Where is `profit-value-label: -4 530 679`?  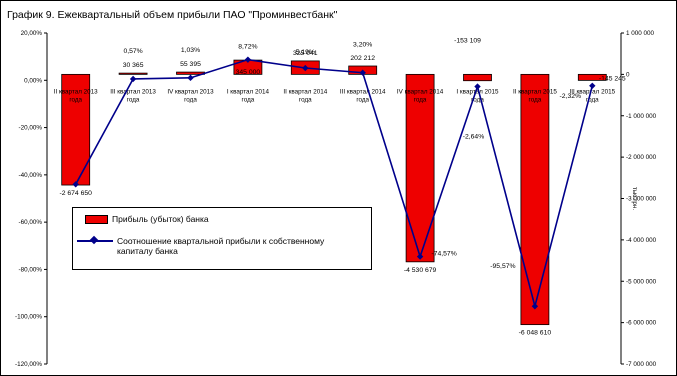 profit-value-label: -4 530 679 is located at coordinates (420, 270).